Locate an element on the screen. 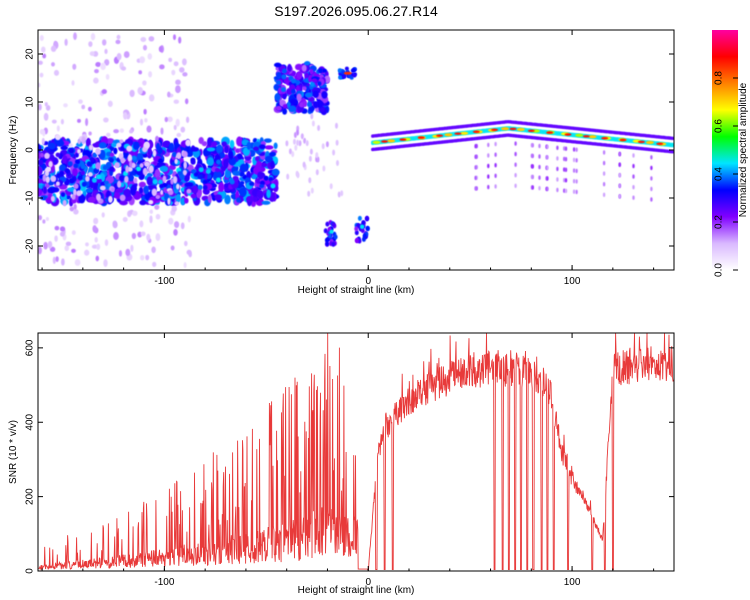  spectrogram-x-tick-label: 0 is located at coordinates (368, 281).